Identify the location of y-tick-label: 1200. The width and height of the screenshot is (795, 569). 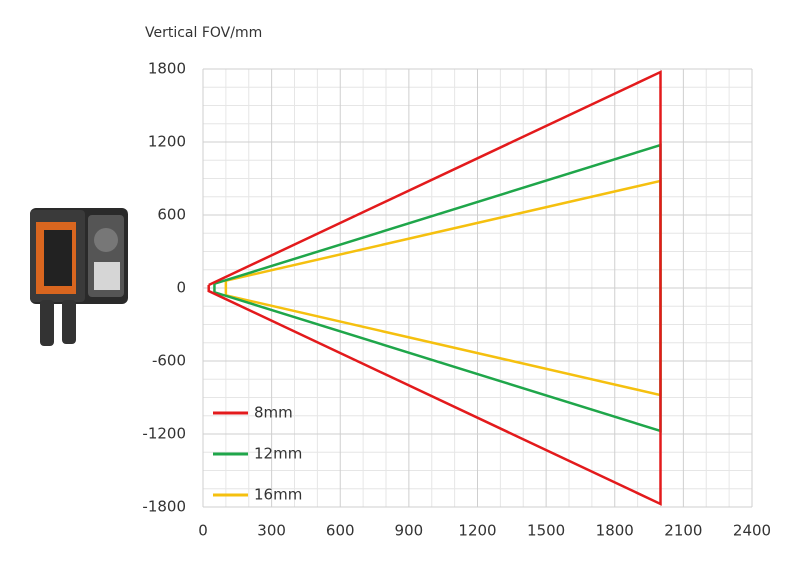
(167, 142).